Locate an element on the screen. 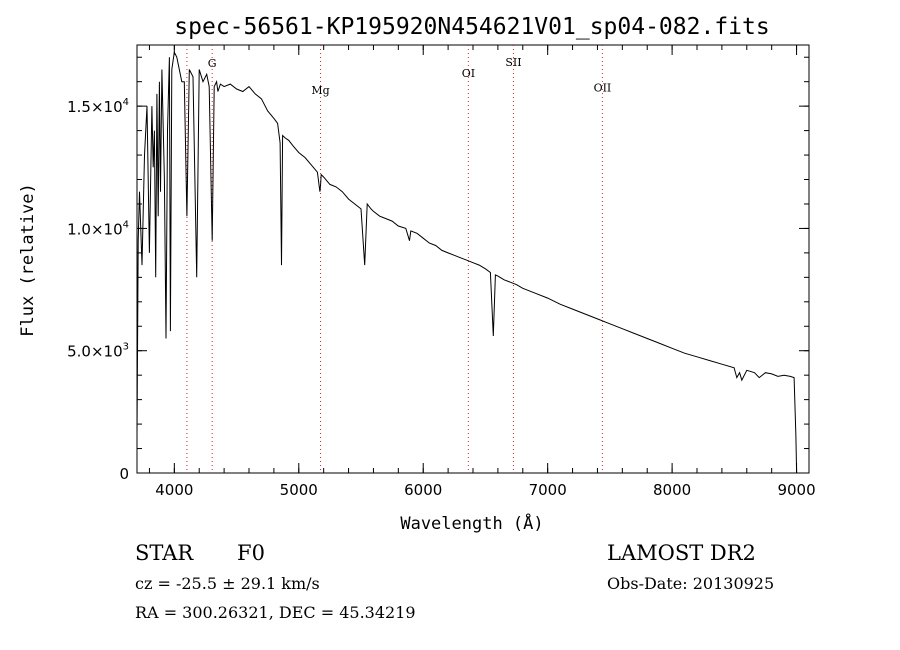 The width and height of the screenshot is (900, 650). y-tick-mantissa: 1.0×10 is located at coordinates (95, 229).